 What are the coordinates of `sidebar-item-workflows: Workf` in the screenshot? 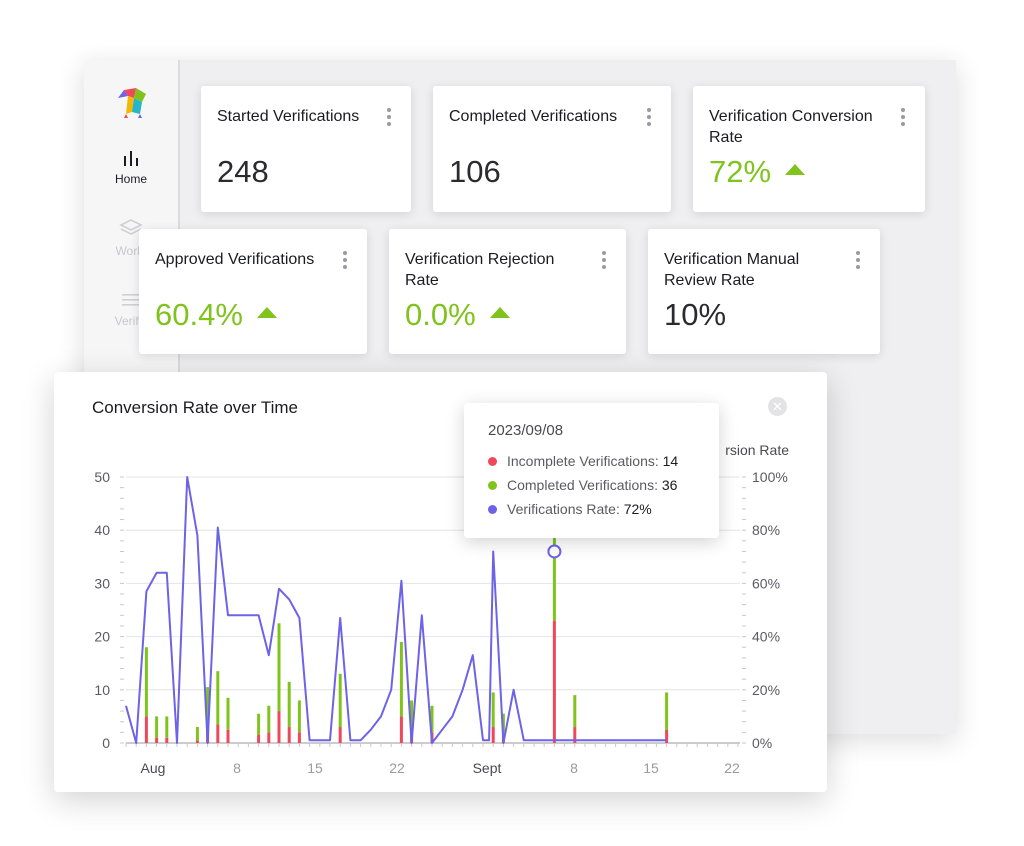 It's located at (131, 238).